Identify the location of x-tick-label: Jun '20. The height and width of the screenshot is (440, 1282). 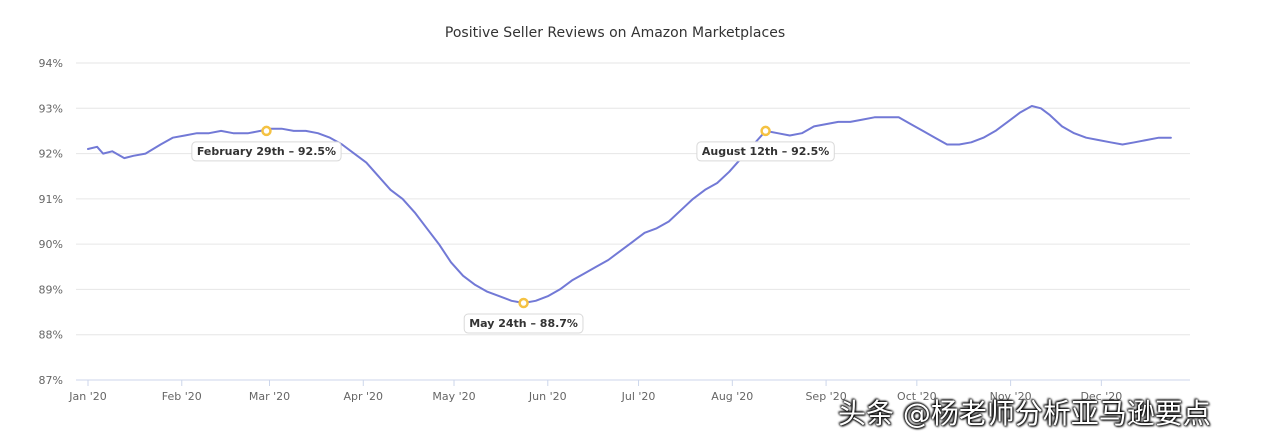
(547, 396).